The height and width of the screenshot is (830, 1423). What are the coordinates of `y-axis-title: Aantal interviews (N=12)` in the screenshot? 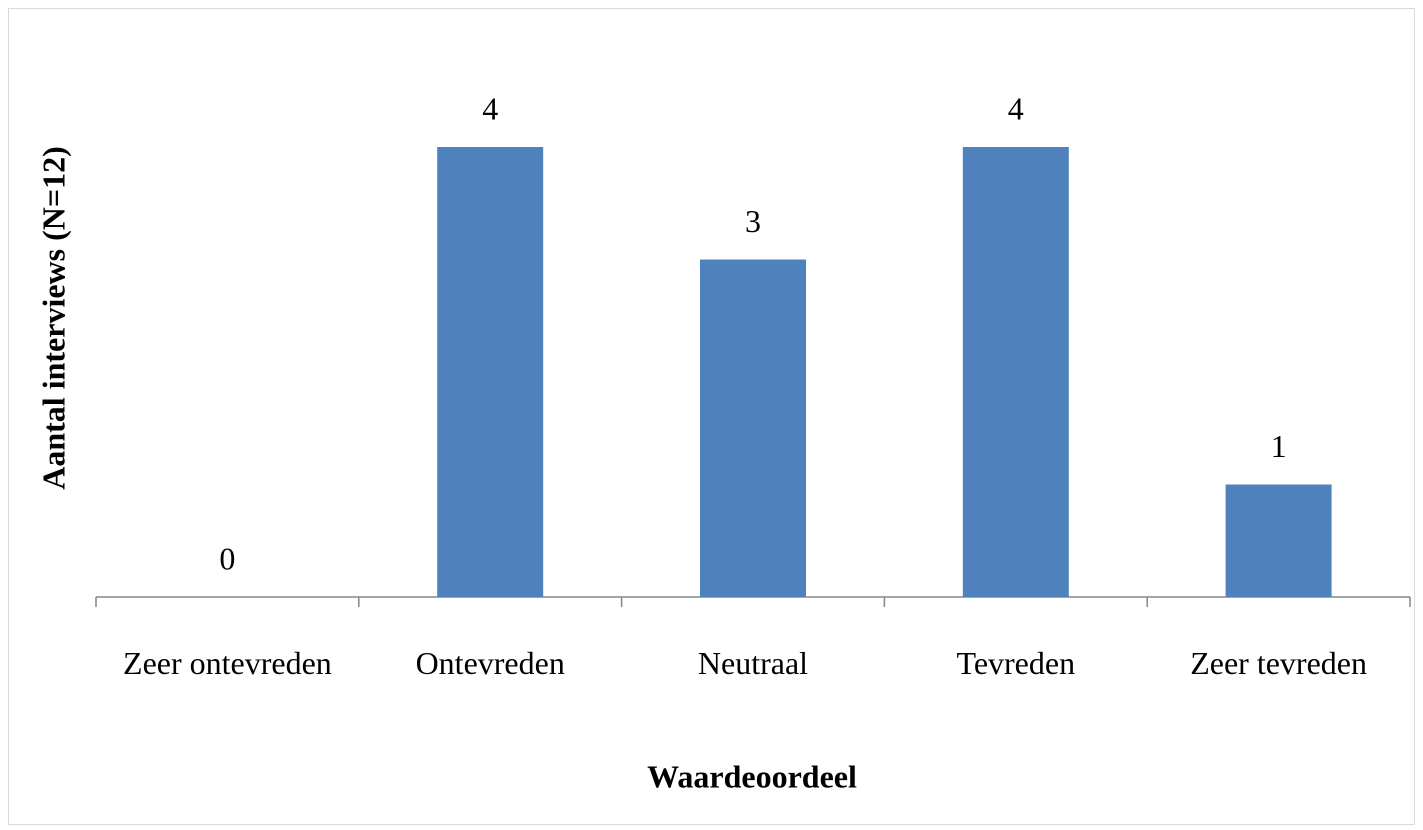 It's located at (53, 318).